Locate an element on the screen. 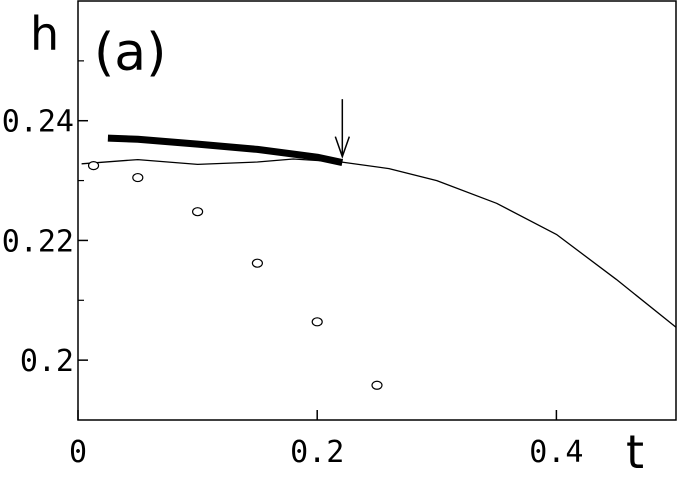  x-tick-label: 0 is located at coordinates (78, 452).